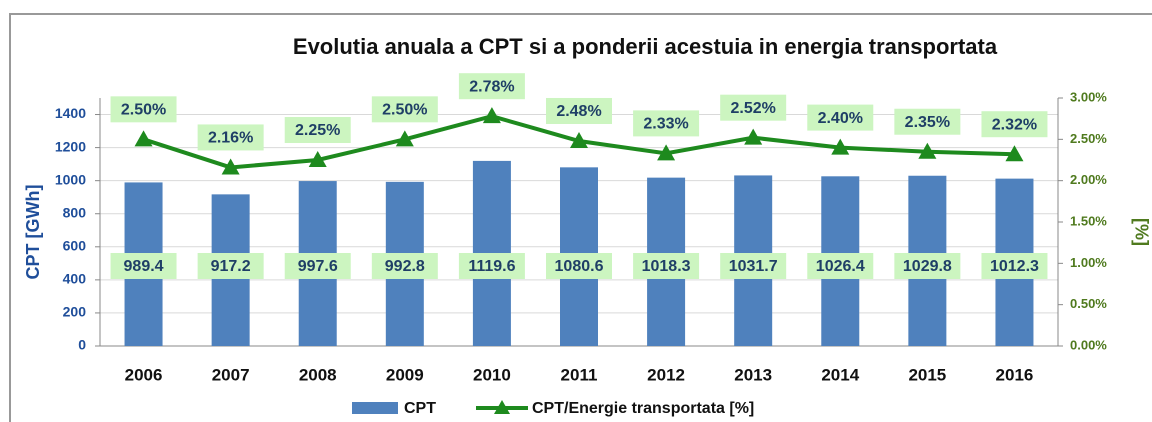  Describe the element at coordinates (75, 312) in the screenshot. I see `y-tick-label: 200` at that location.